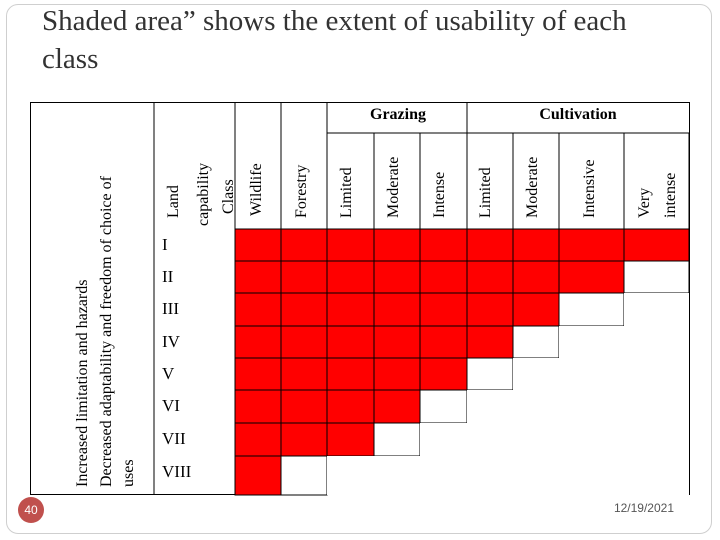 The image size is (720, 540). What do you see at coordinates (168, 276) in the screenshot?
I see `class-label: II` at bounding box center [168, 276].